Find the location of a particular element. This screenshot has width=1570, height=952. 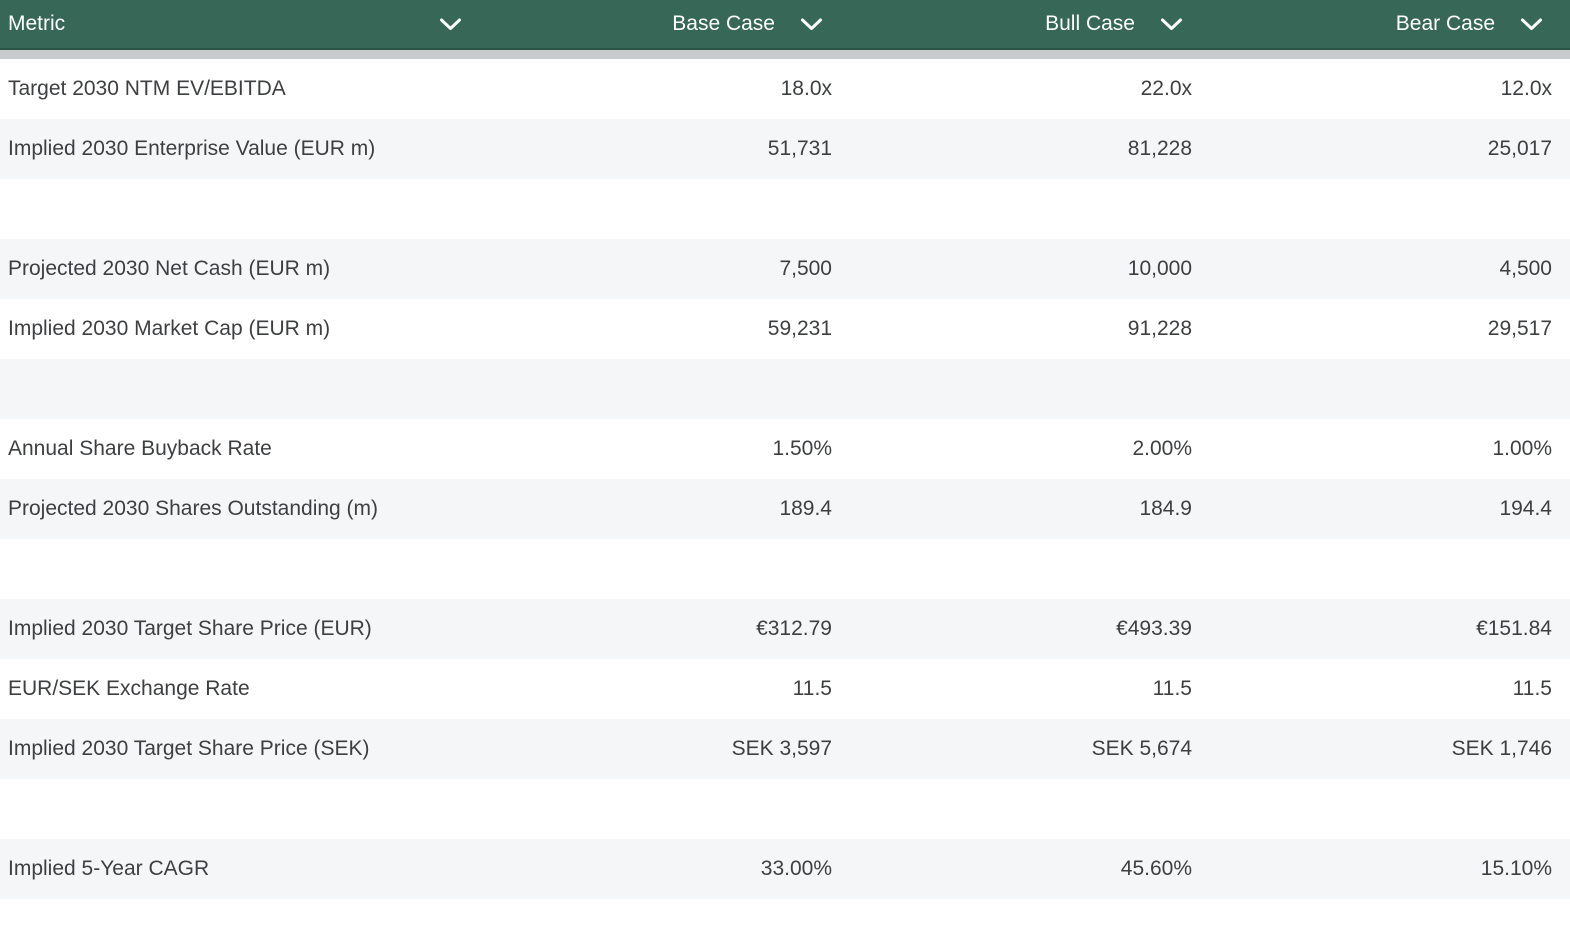

bear-case-cell: €151.84 is located at coordinates (1514, 628).